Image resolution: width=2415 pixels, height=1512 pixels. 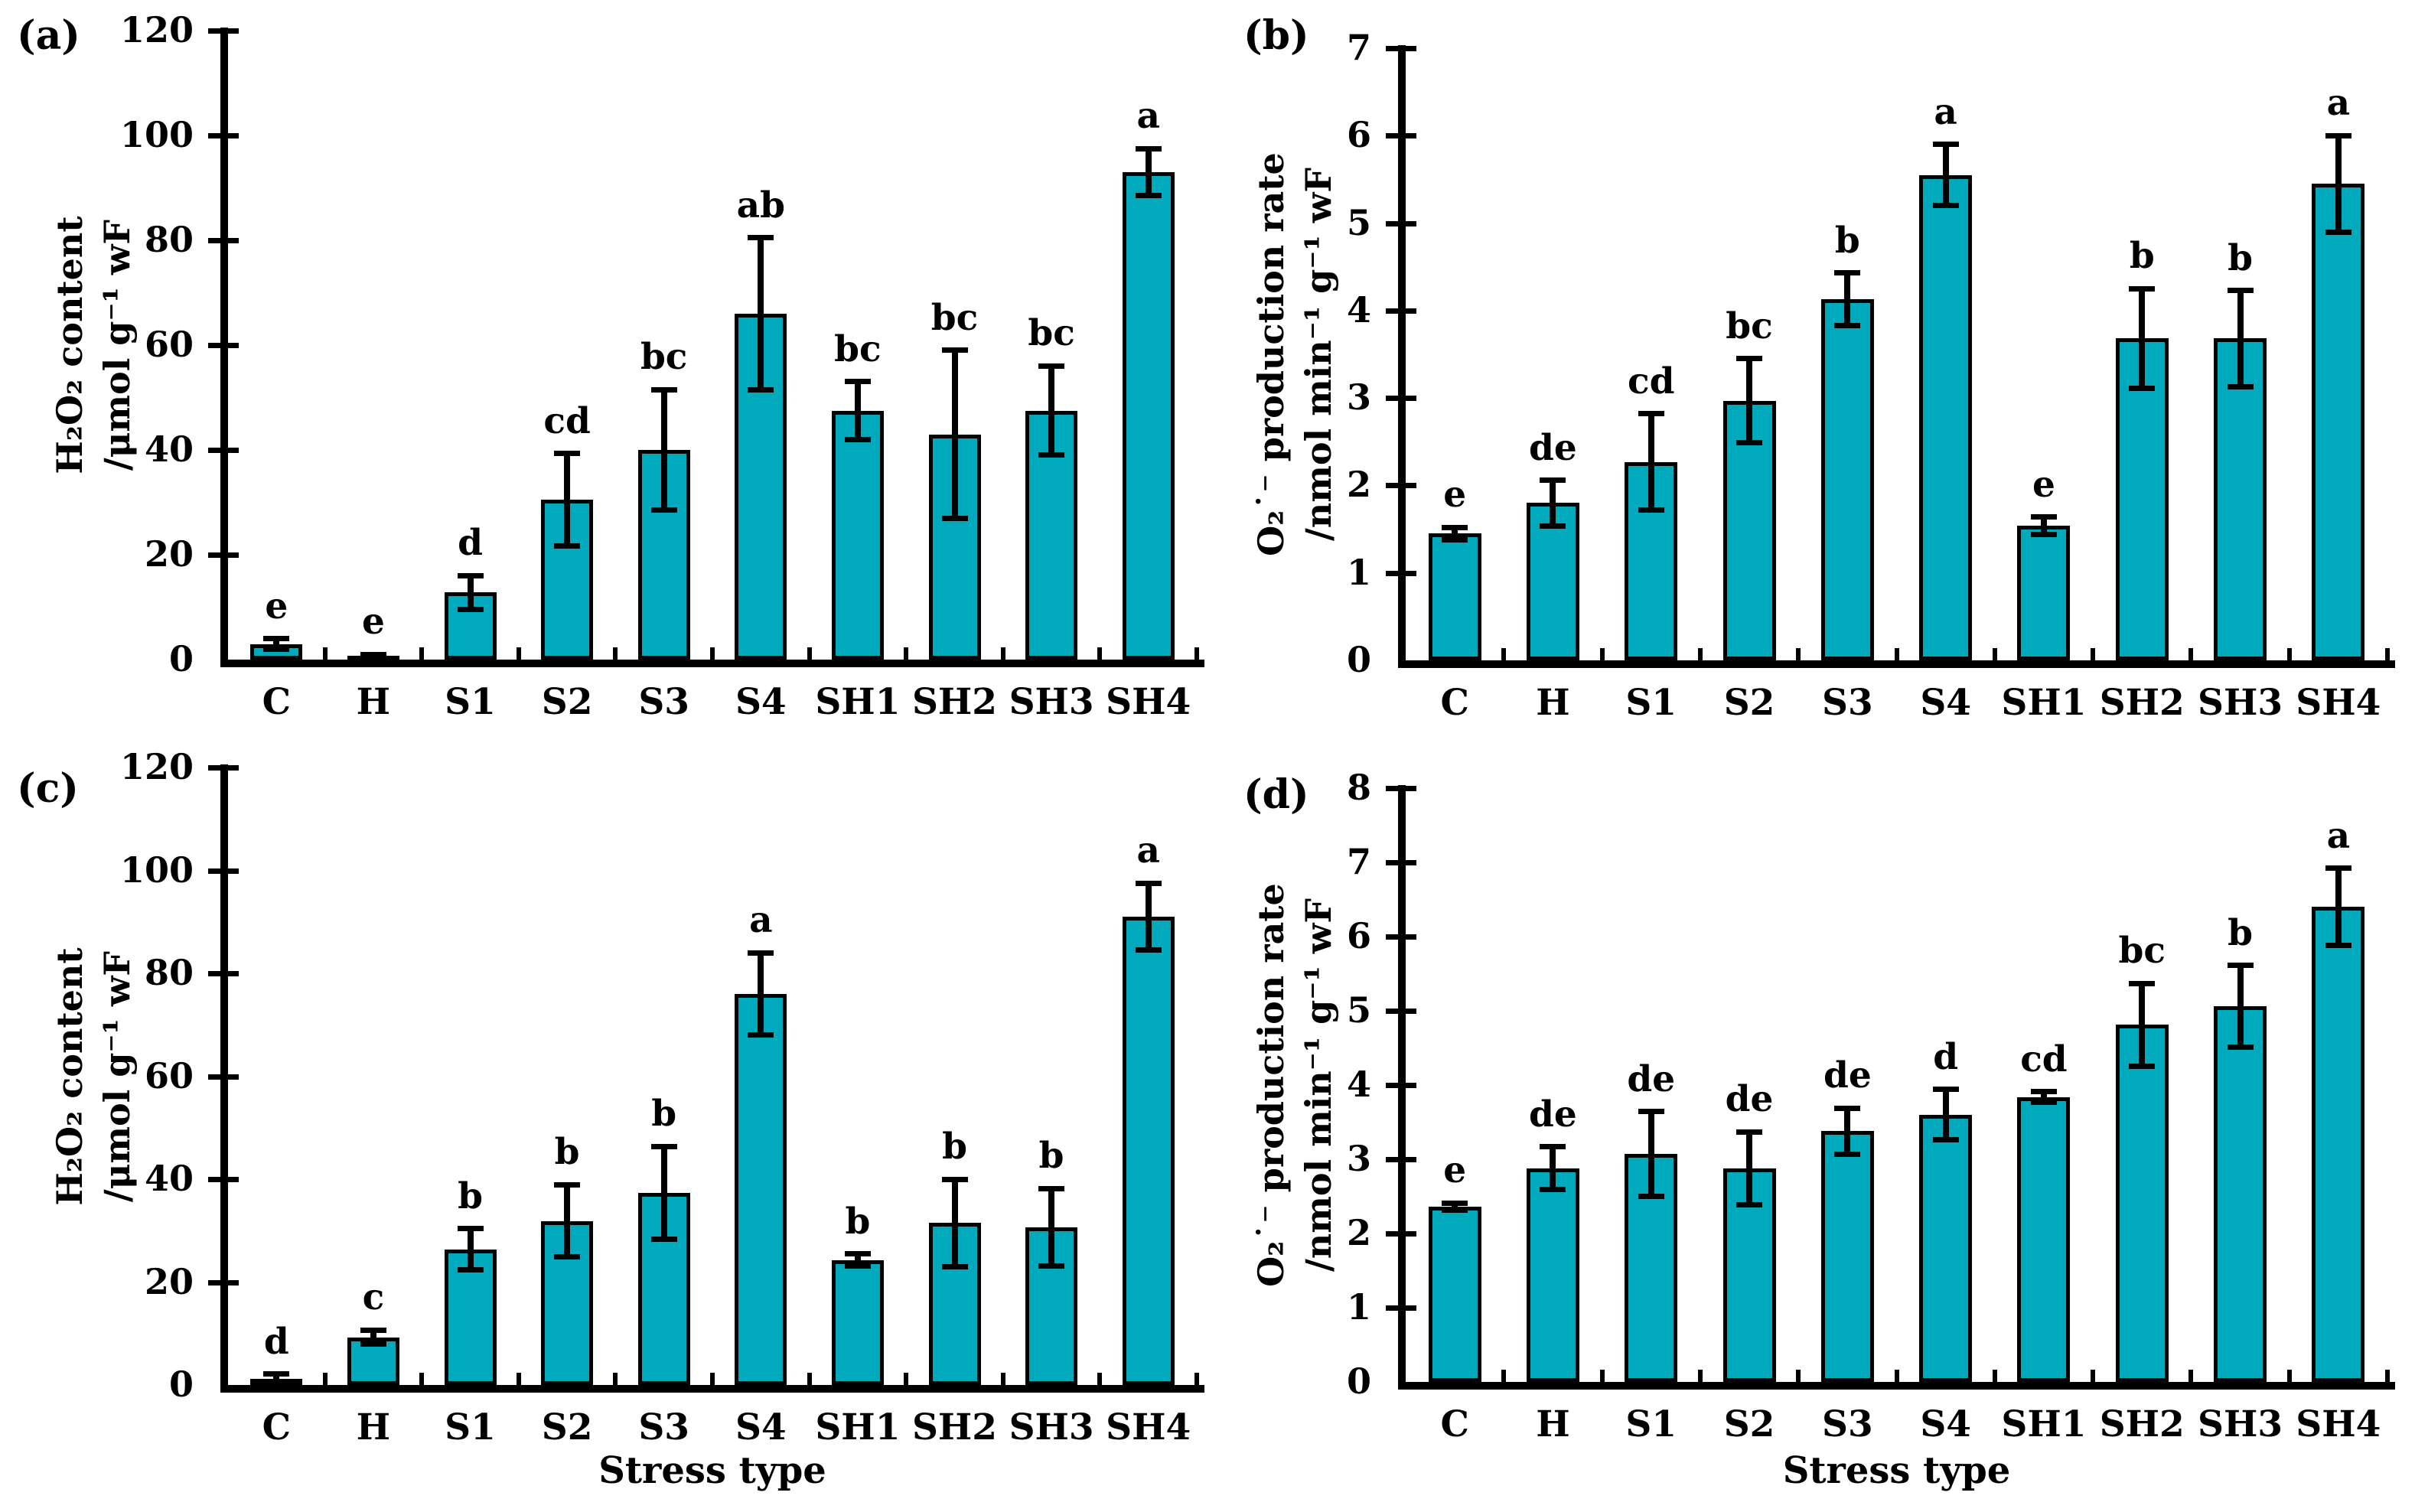 I want to click on sig-letter-b-SH2: b, so click(x=2142, y=256).